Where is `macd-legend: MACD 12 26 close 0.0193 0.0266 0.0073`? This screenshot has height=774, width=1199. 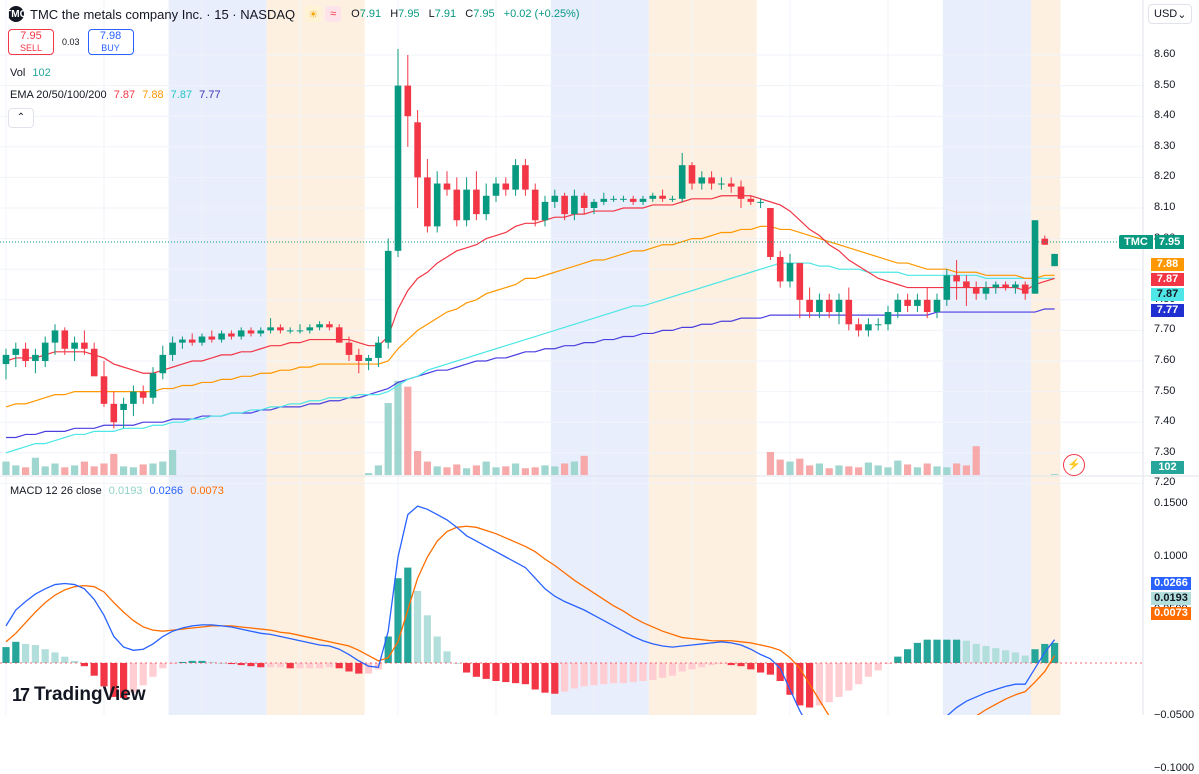 macd-legend: MACD 12 26 close 0.0193 0.0266 0.0073 is located at coordinates (117, 491).